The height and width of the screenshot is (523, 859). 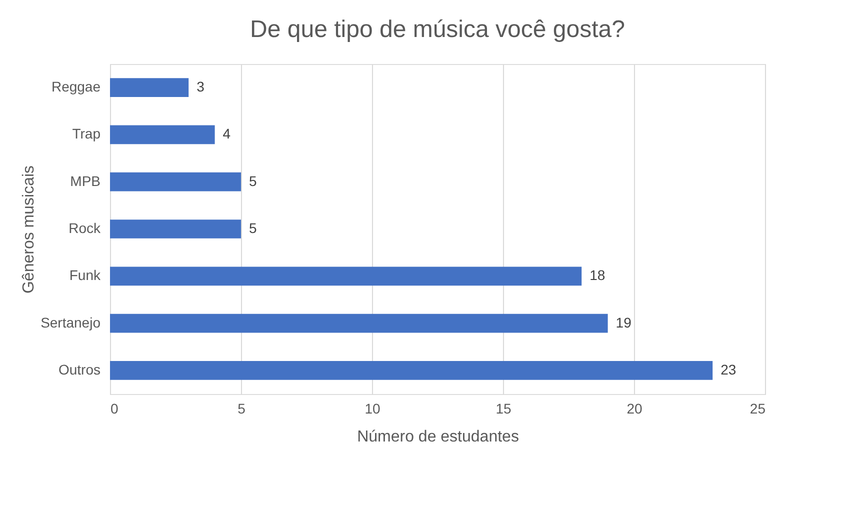 What do you see at coordinates (226, 134) in the screenshot?
I see `data-label: 4` at bounding box center [226, 134].